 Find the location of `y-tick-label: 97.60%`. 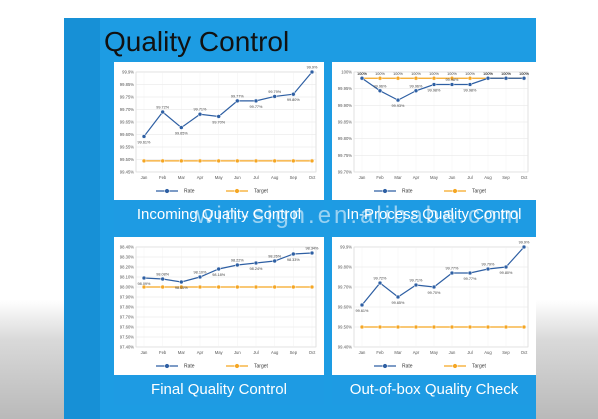

y-tick-label: 97.60% is located at coordinates (127, 327).